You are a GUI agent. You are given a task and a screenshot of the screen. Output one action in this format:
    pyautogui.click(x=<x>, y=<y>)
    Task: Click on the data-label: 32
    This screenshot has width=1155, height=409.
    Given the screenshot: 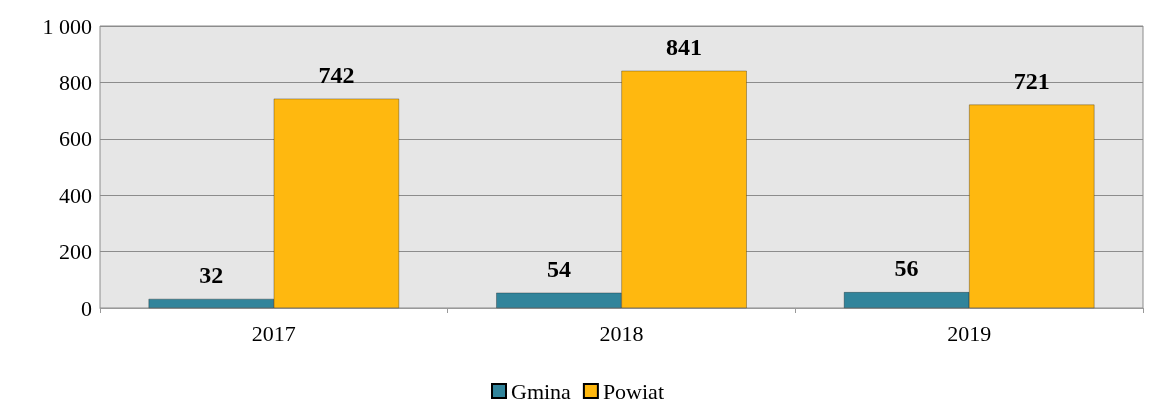 What is the action you would take?
    pyautogui.click(x=211, y=274)
    